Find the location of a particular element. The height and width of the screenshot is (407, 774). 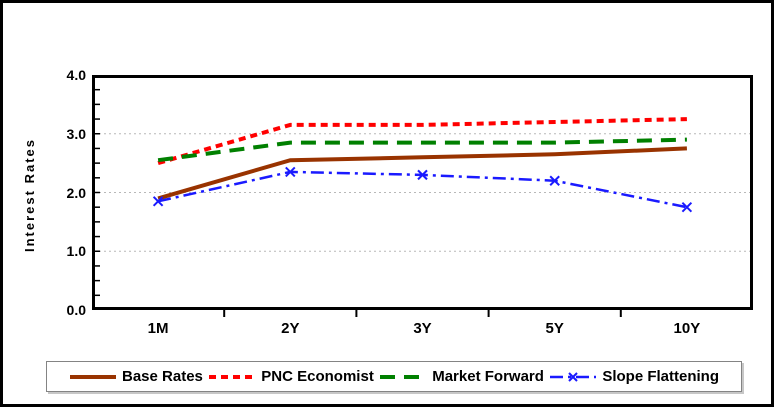

legend-item-base-rates: Base Rates is located at coordinates (136, 376).